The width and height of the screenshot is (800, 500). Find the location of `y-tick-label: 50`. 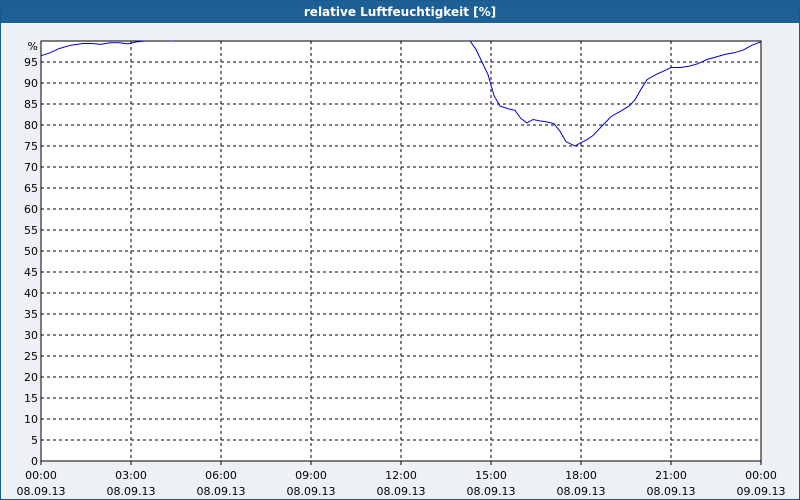

y-tick-label: 50 is located at coordinates (31, 251).